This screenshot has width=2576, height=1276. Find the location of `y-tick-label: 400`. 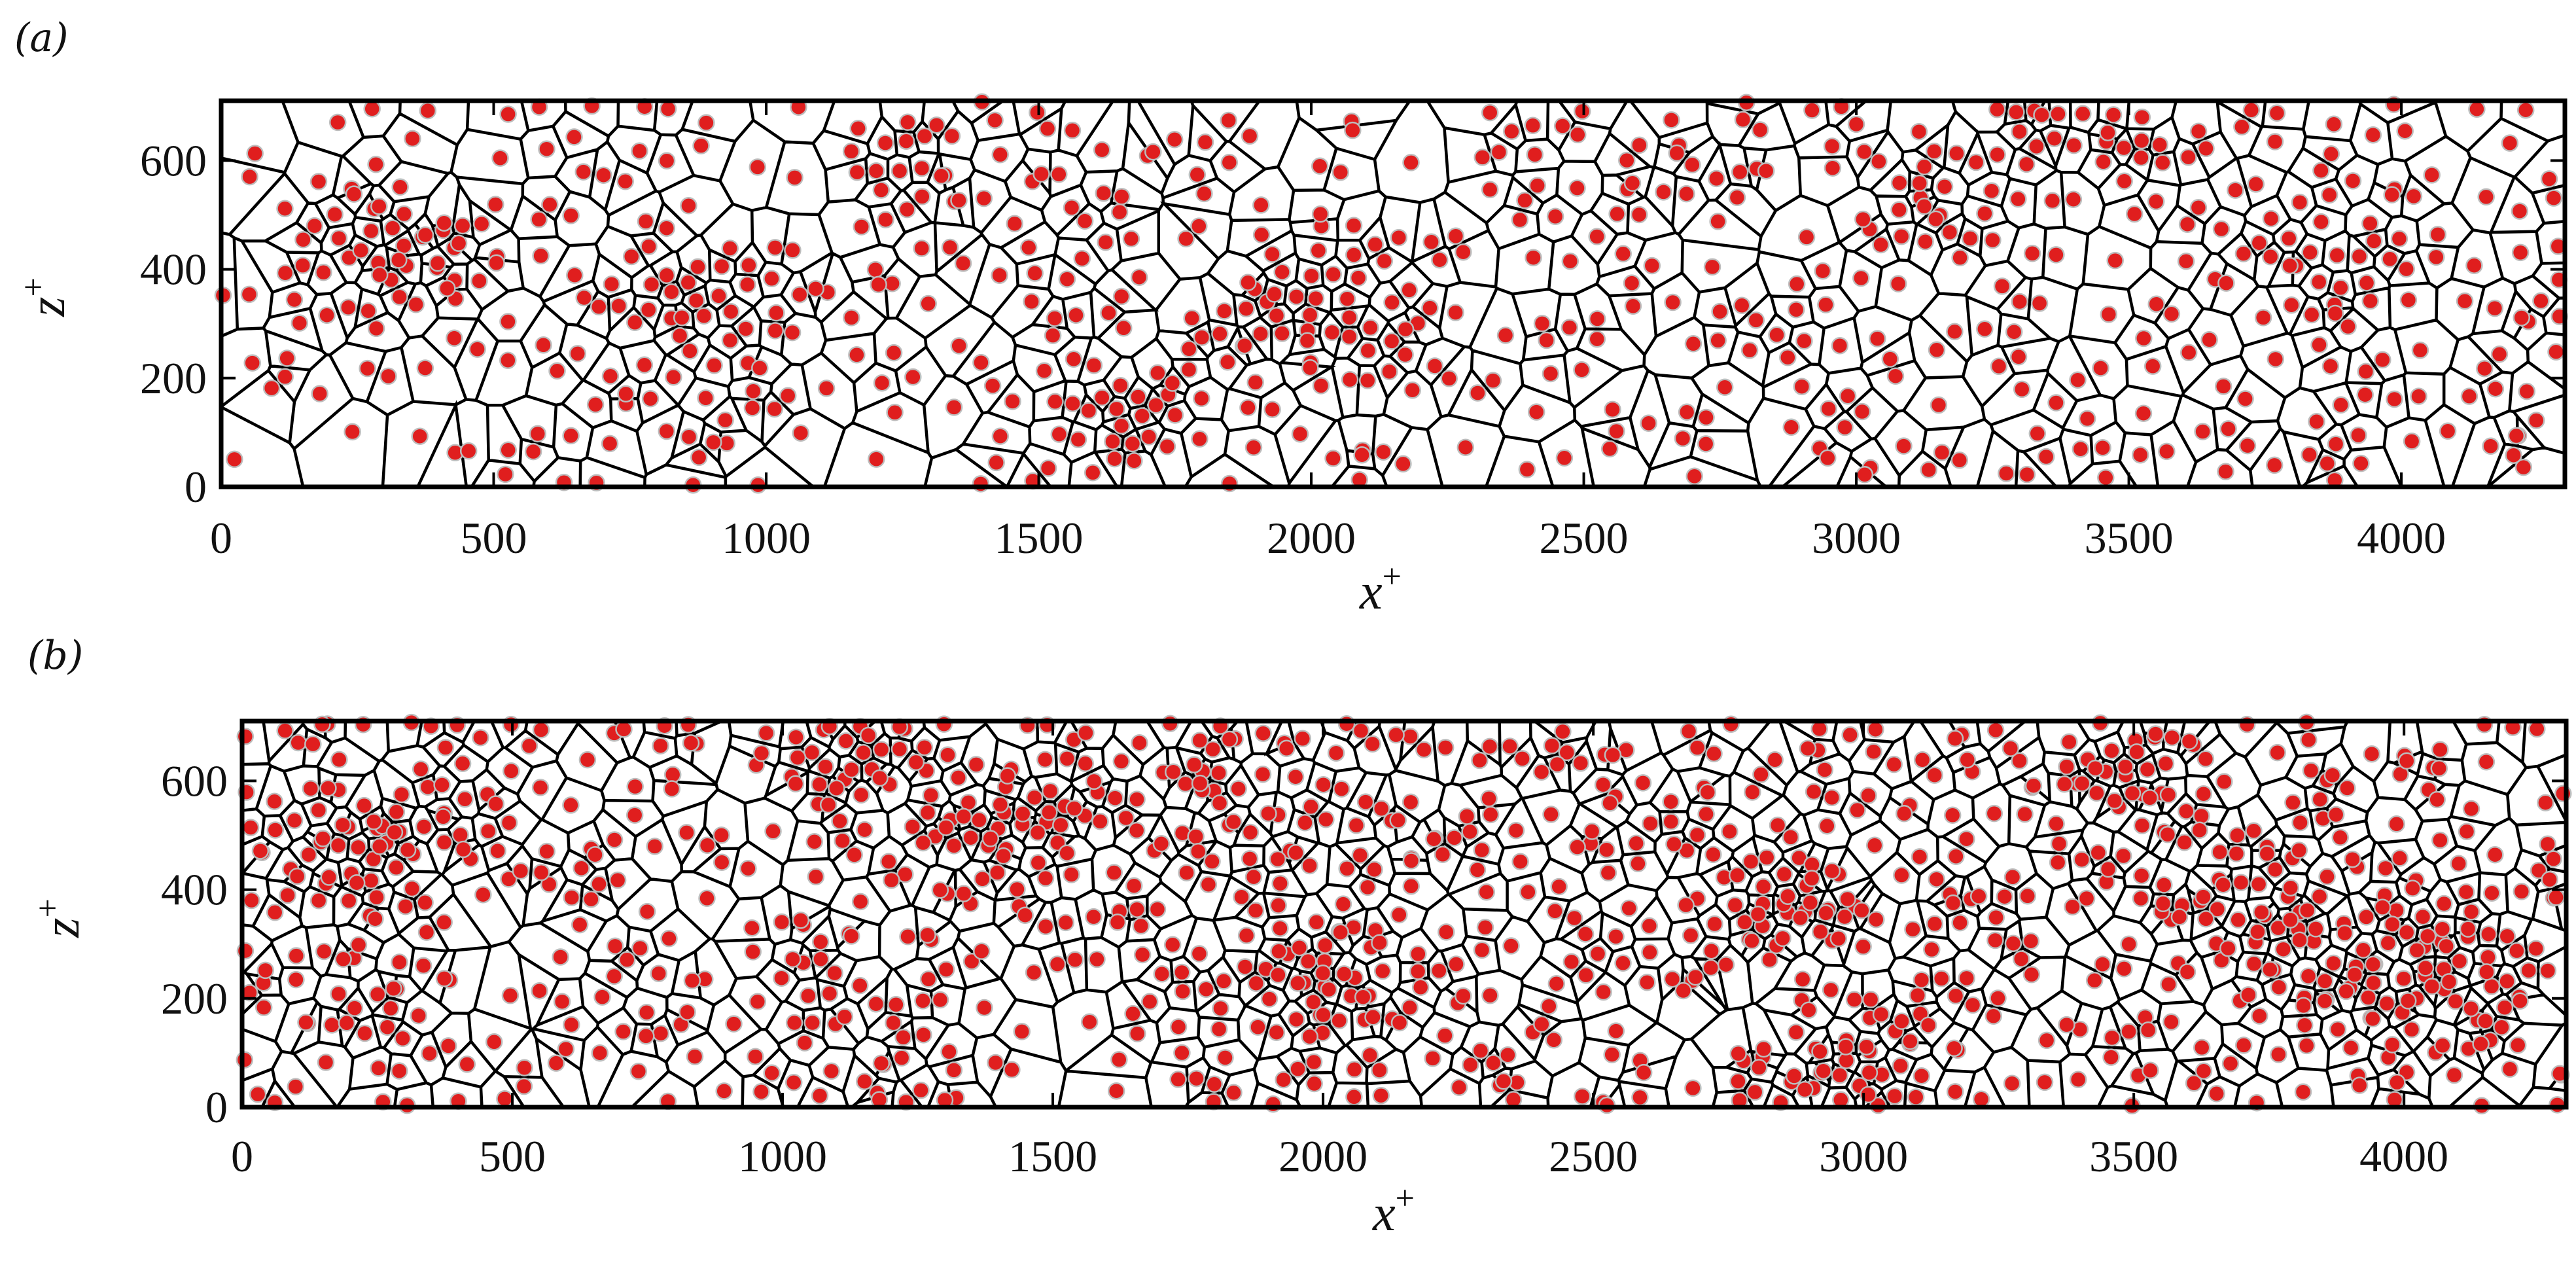

y-tick-label: 400 is located at coordinates (195, 890).